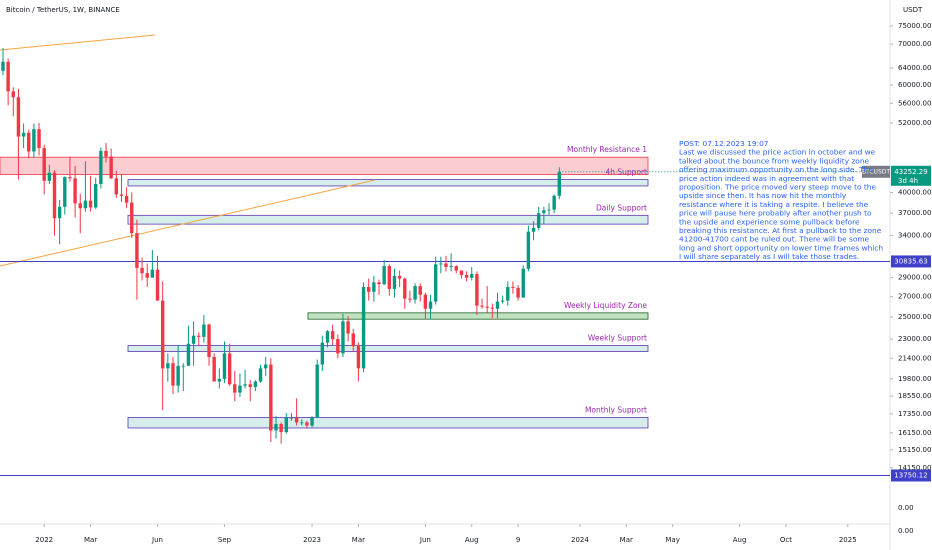  What do you see at coordinates (63, 10) in the screenshot?
I see `chart-title: Bitcoin / TetherUS, 1W, BINANCE` at bounding box center [63, 10].